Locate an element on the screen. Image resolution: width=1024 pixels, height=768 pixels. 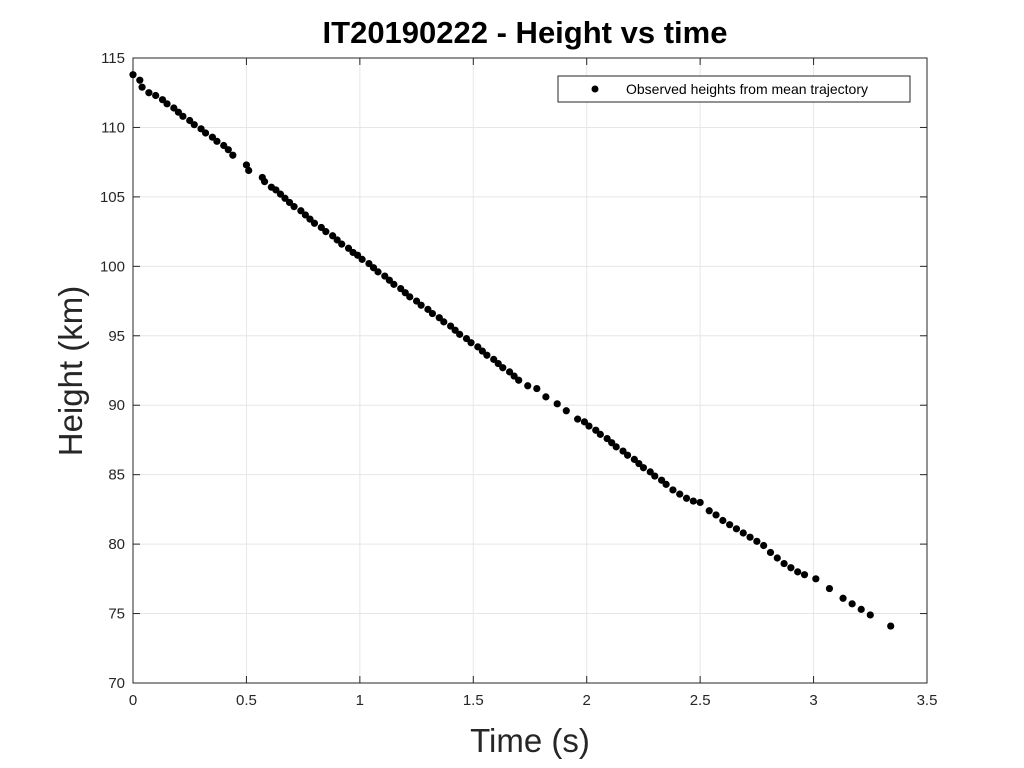
y-axis-label: Height (km) is located at coordinates (70, 371).